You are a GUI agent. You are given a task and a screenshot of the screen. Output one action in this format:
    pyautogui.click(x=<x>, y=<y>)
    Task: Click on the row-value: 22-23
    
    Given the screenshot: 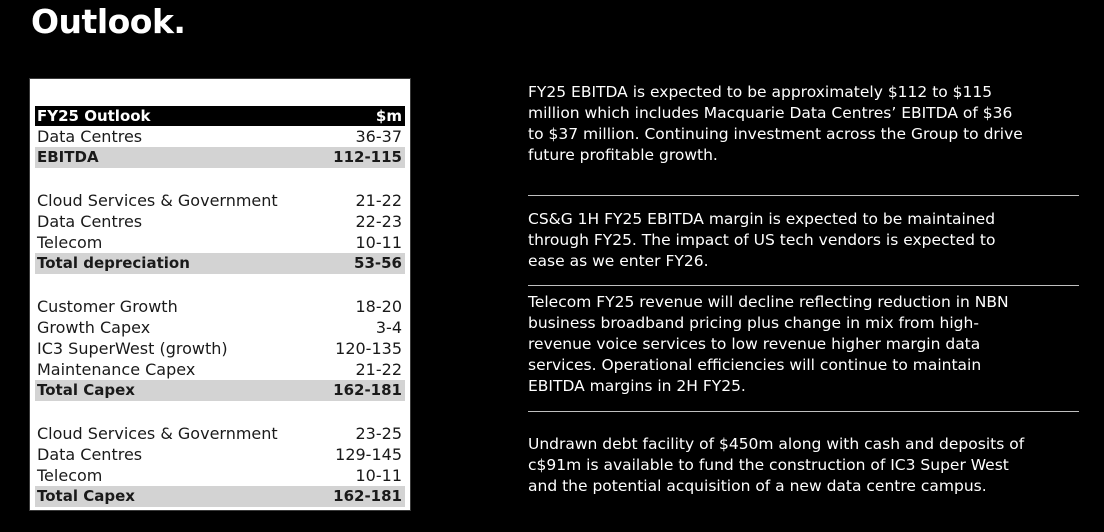 What is the action you would take?
    pyautogui.click(x=379, y=221)
    